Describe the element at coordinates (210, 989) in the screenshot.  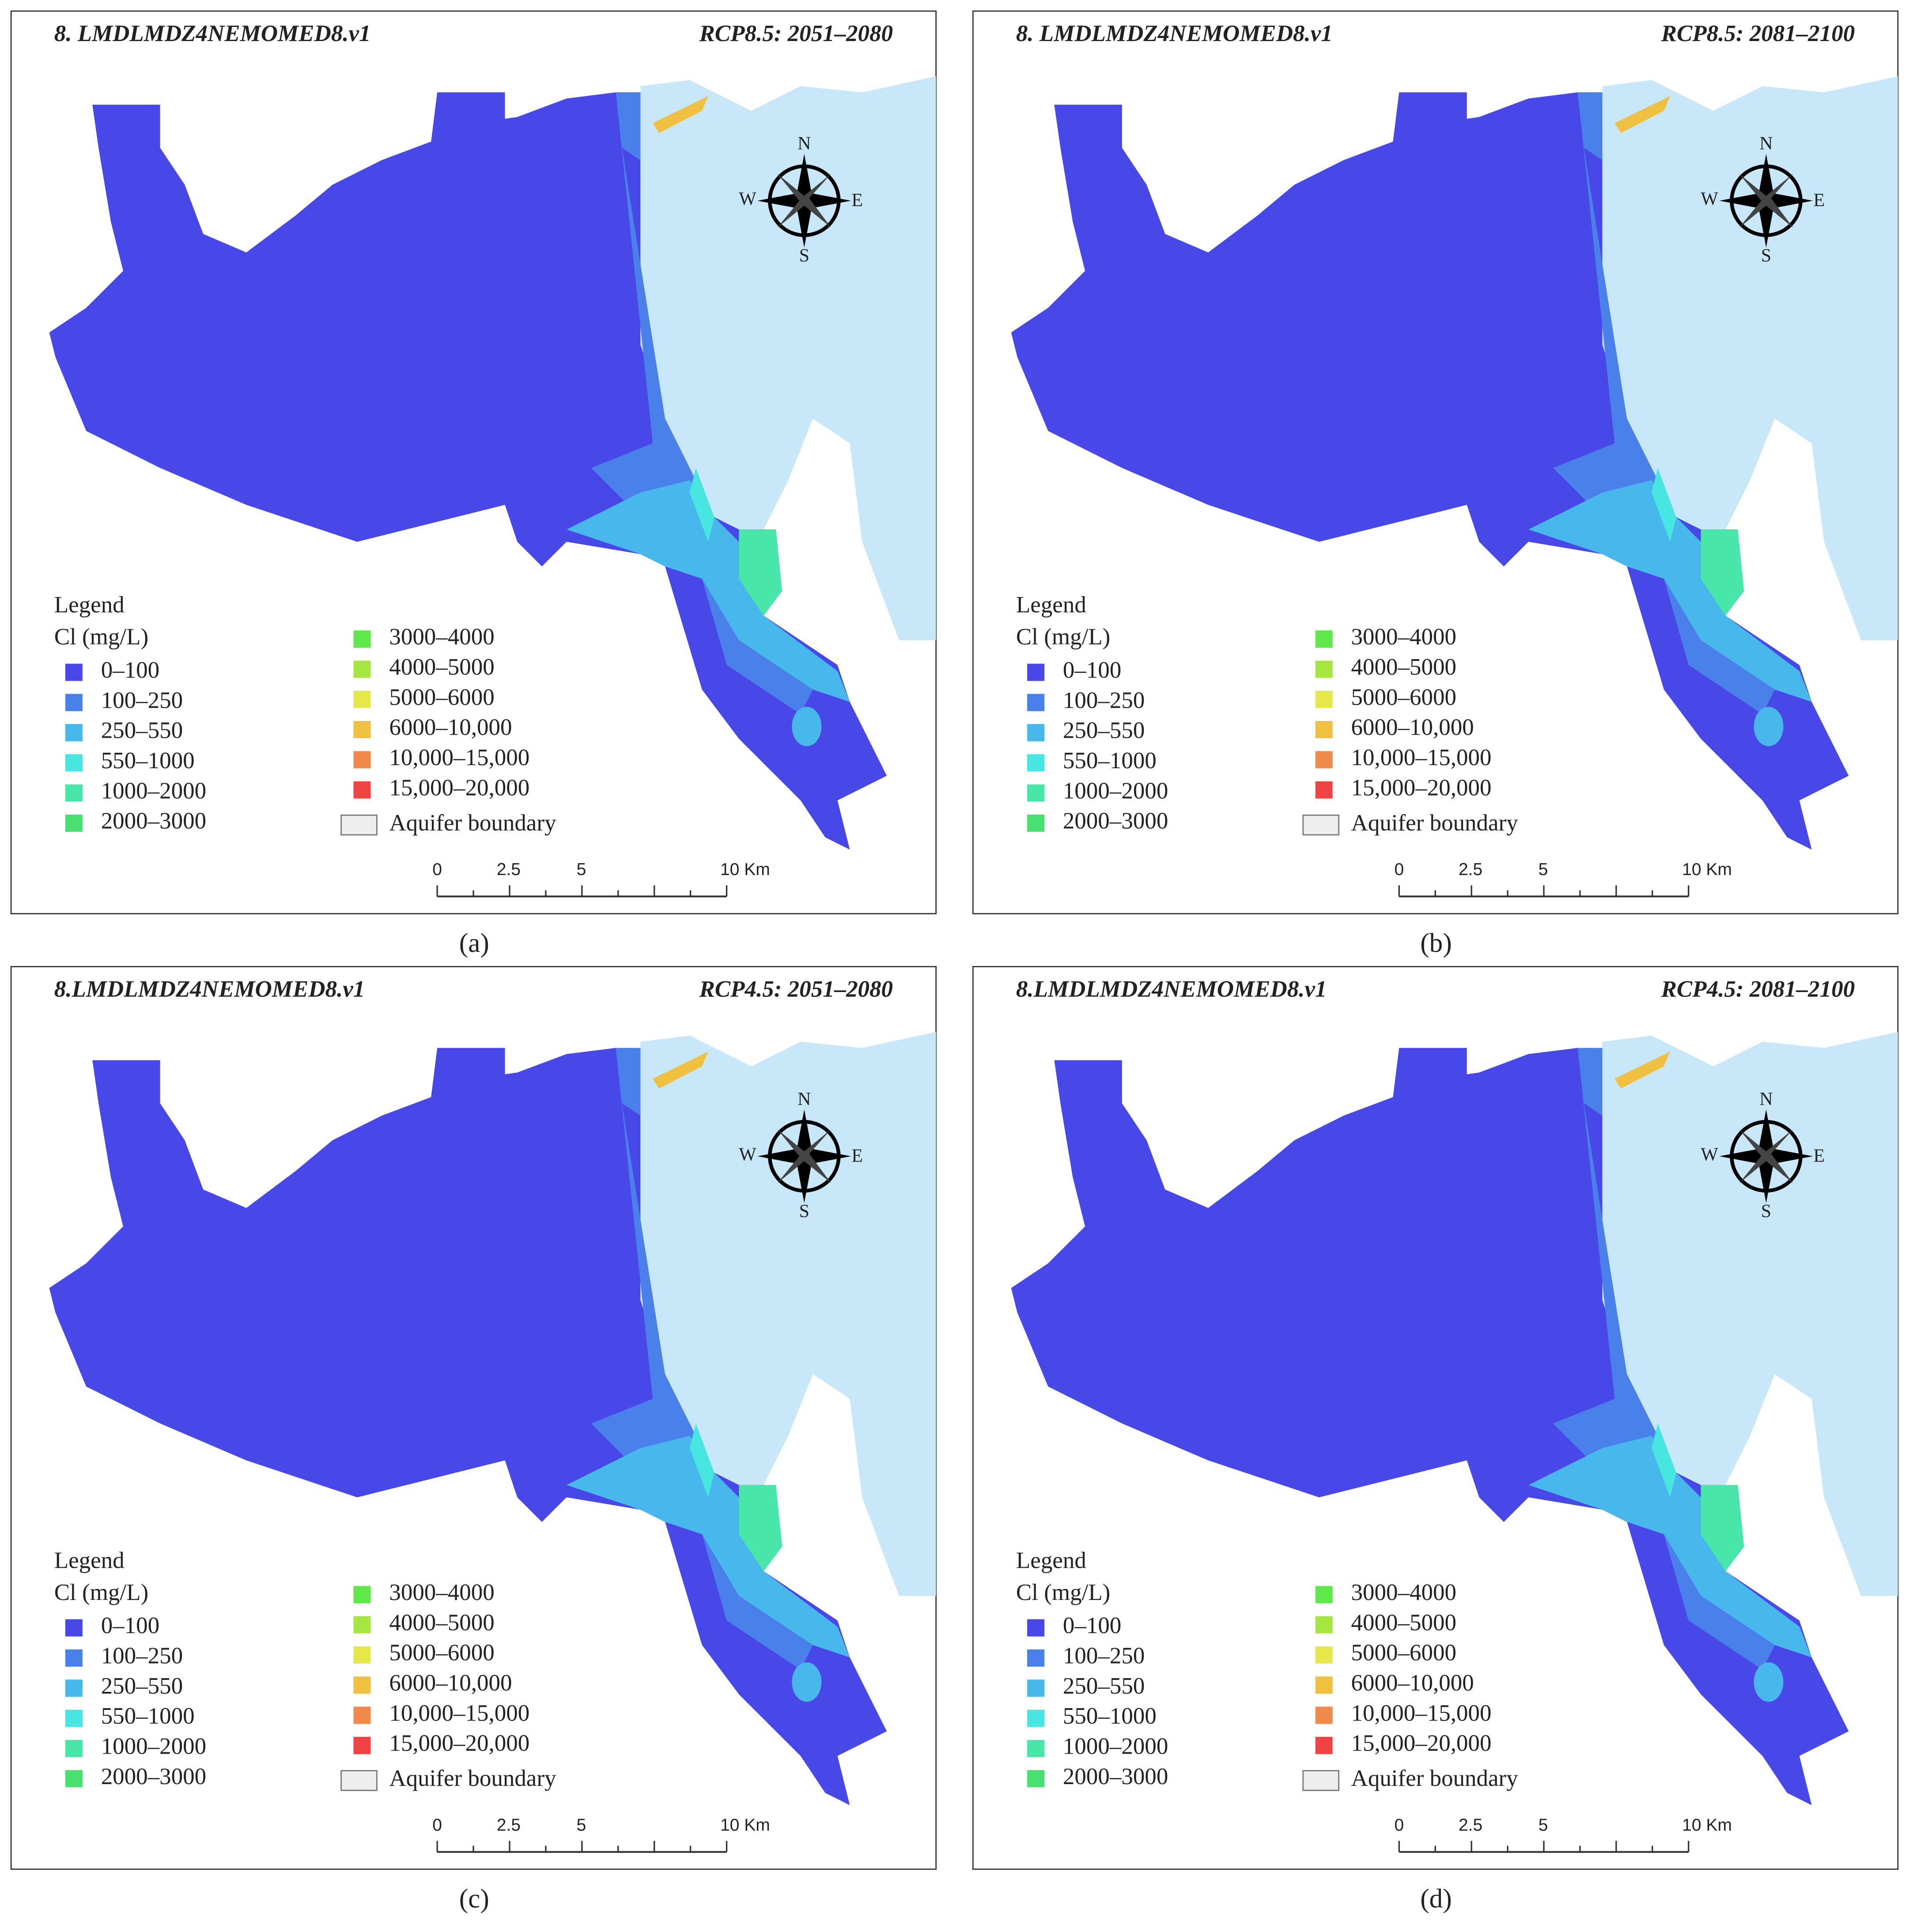
I see `panel-title: 8.LMDLMDZ4NEMOMED8.v1` at that location.